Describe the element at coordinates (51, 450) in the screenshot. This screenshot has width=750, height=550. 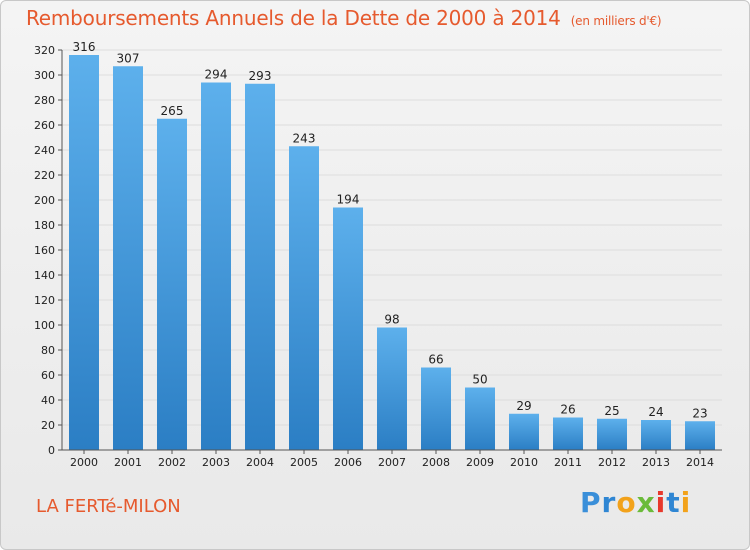
I see `y-tick-label: 0` at that location.